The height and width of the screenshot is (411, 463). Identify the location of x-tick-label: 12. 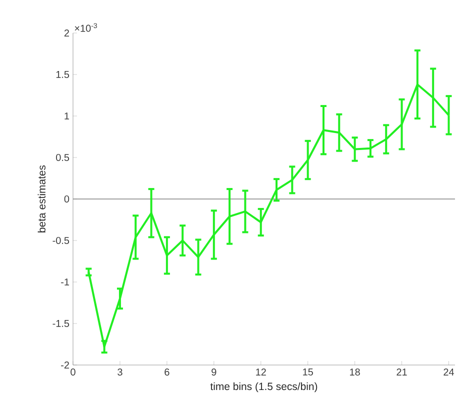
(261, 372).